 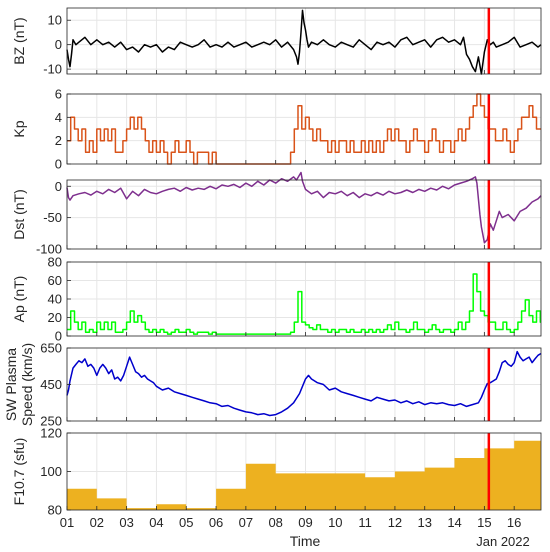 What do you see at coordinates (51, 348) in the screenshot?
I see `y-tick-label: 650` at bounding box center [51, 348].